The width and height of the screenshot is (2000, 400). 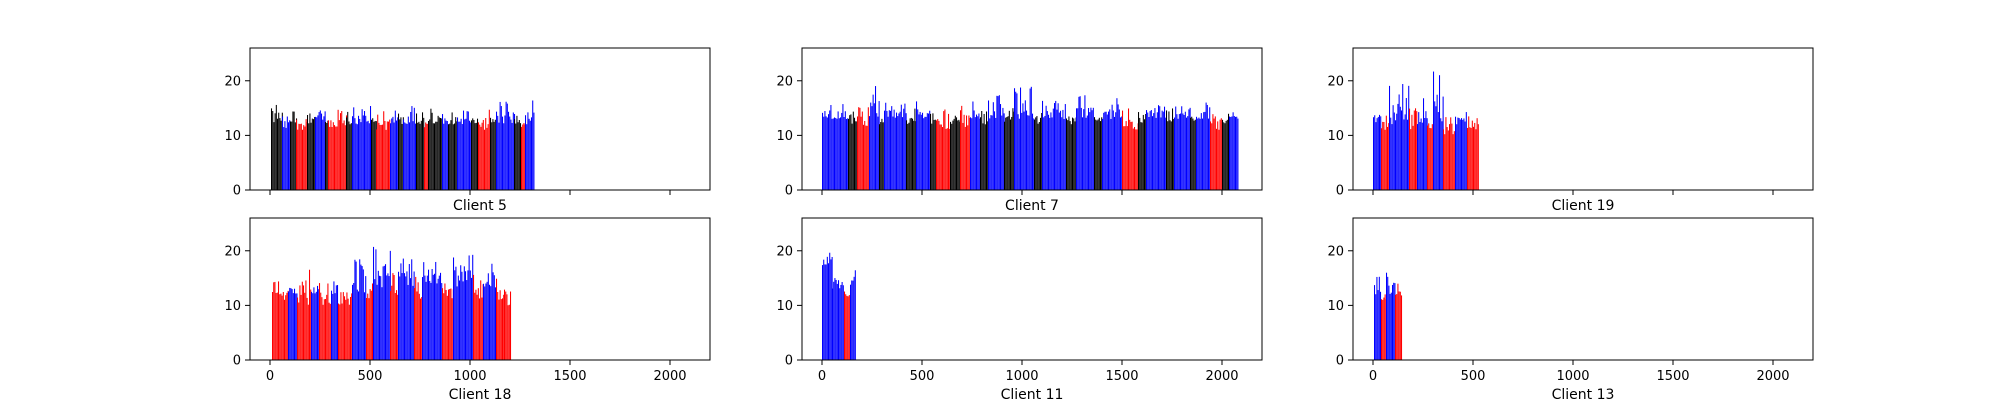 I want to click on y-tick-label: 0, so click(x=1340, y=361).